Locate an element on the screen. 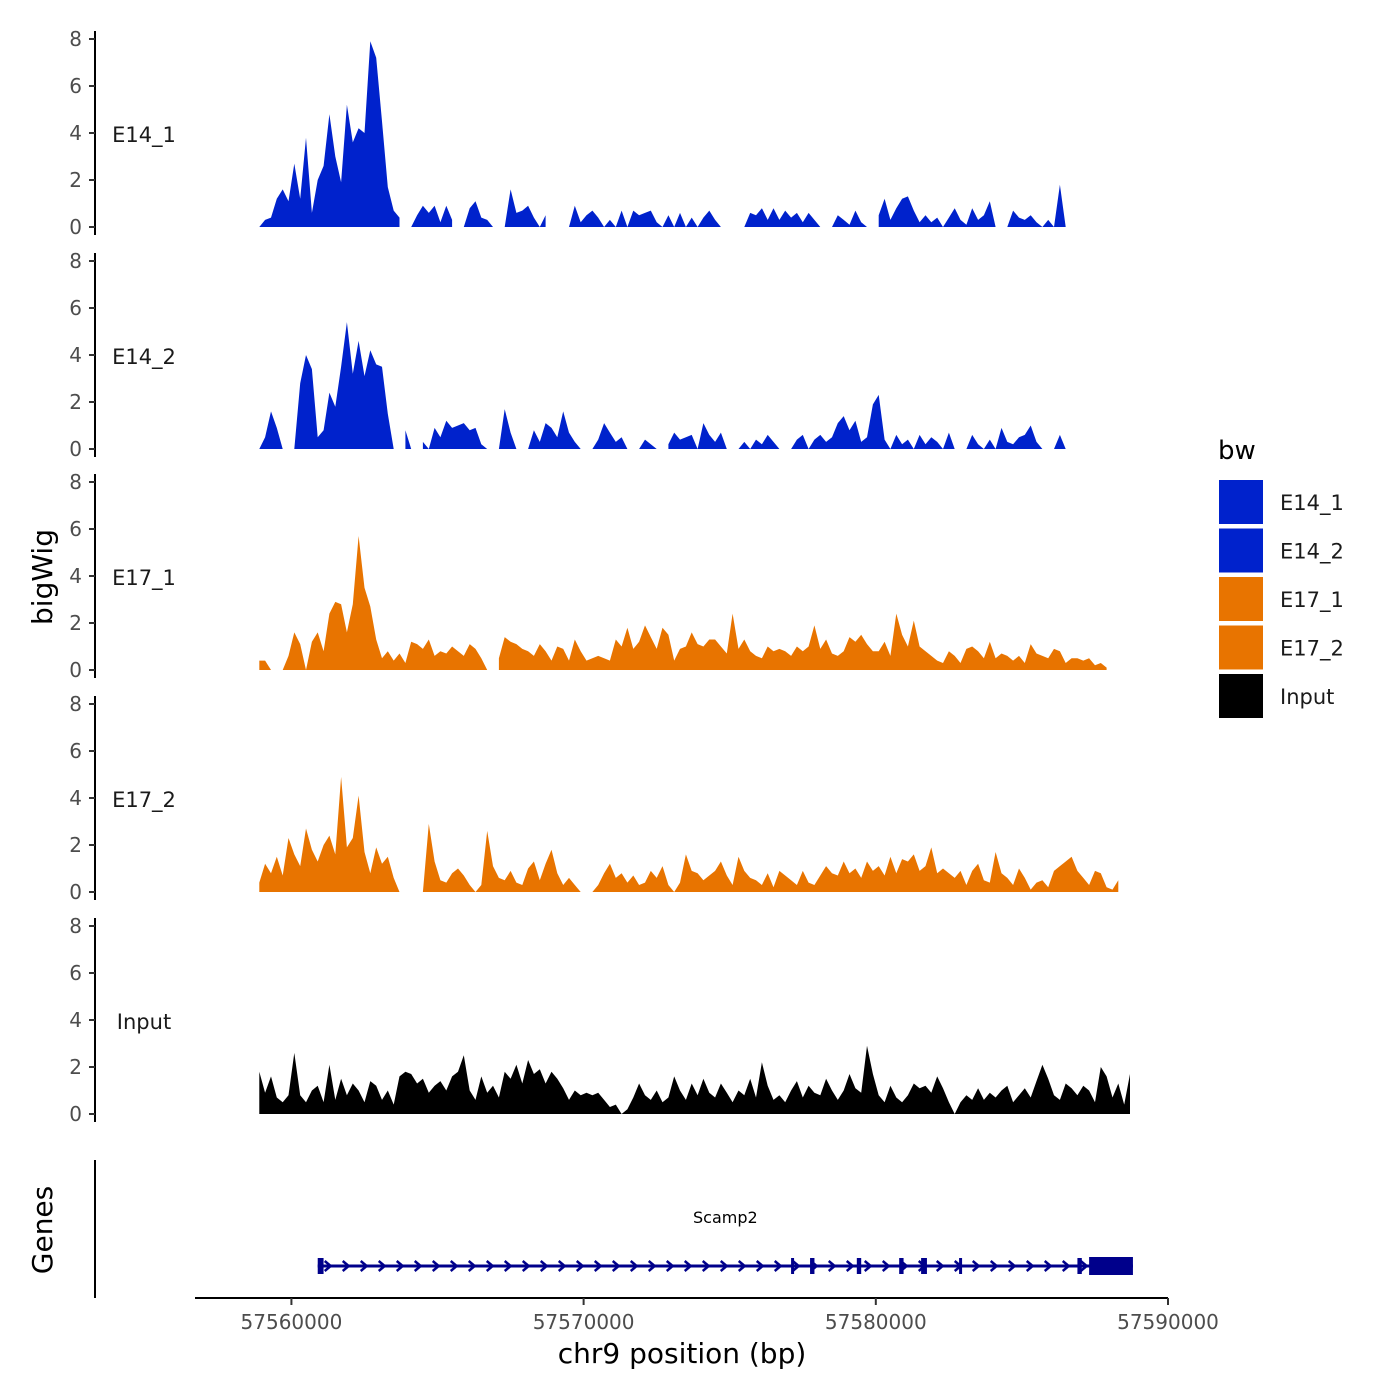 The image size is (1400, 1400). x-axis-title: chr9 position (bp) is located at coordinates (682, 1353).